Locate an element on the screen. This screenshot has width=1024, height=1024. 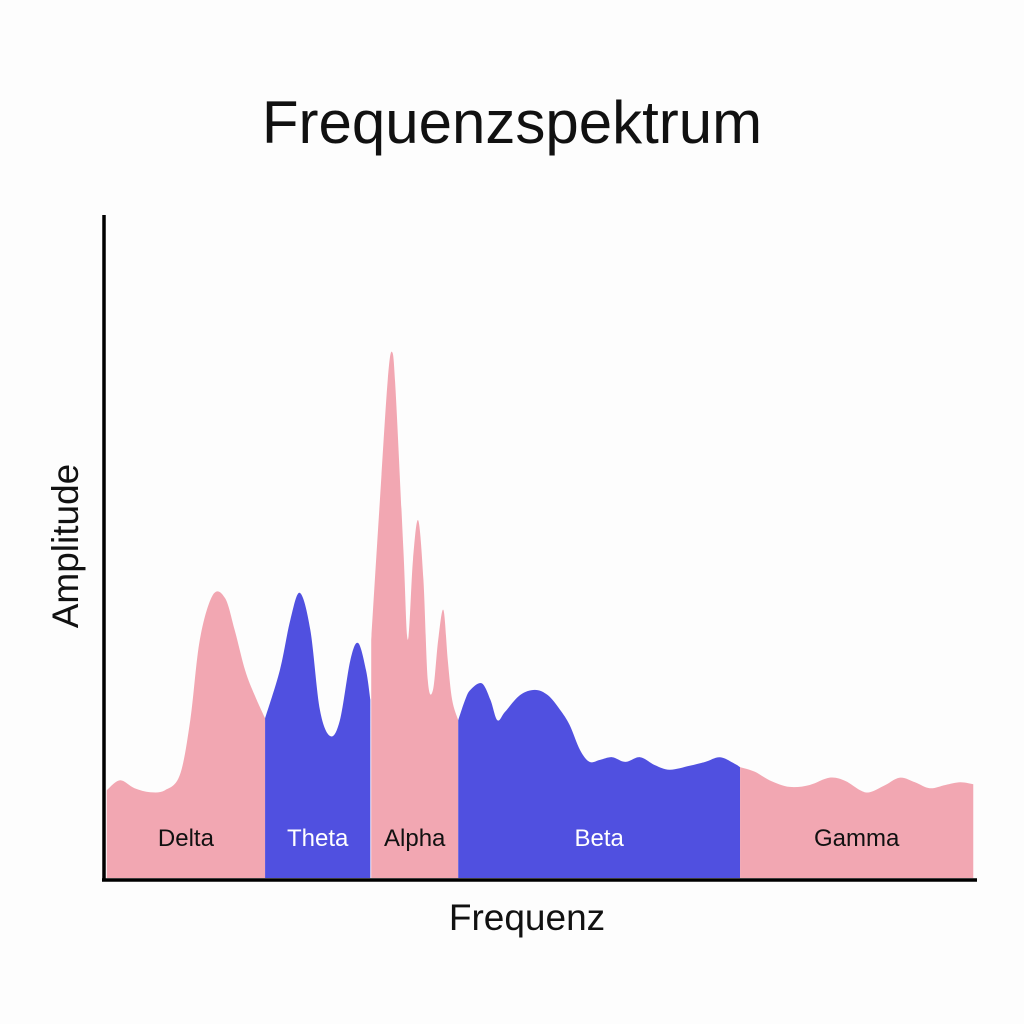
band-label-alpha: Alpha is located at coordinates (415, 838).